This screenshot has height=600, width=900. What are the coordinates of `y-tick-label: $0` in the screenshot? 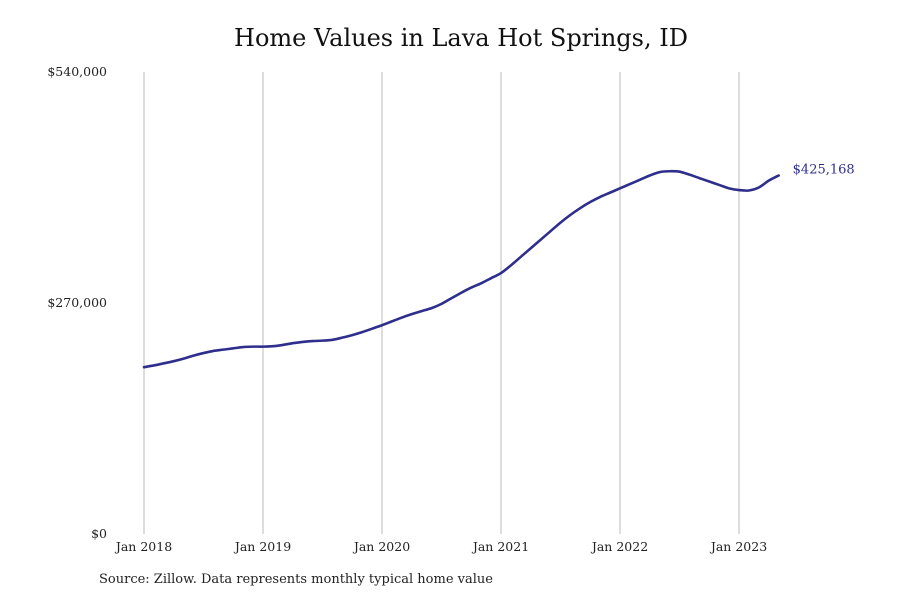 It's located at (99, 533).